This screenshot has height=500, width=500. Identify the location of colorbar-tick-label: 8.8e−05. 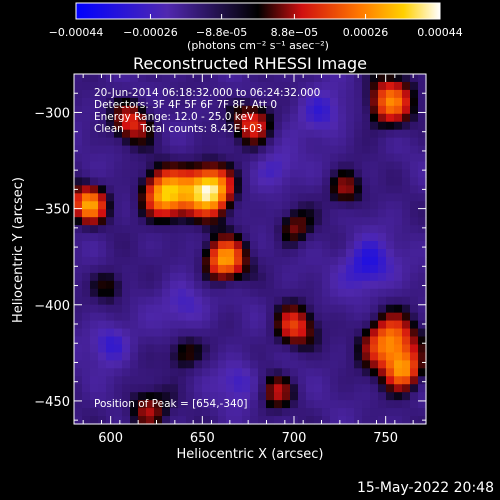
(294, 32).